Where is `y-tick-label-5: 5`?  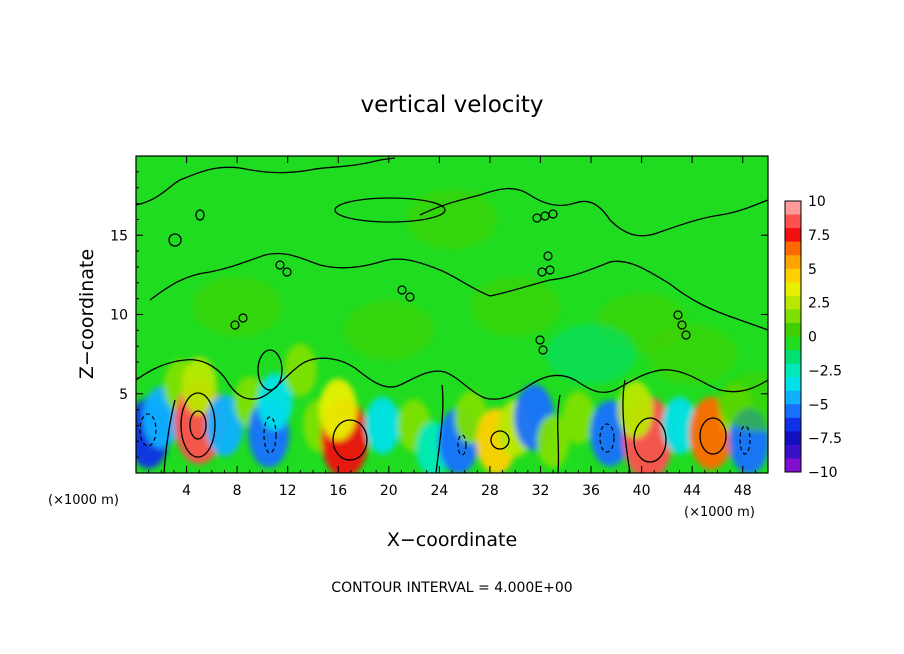 y-tick-label-5: 5 is located at coordinates (123, 395).